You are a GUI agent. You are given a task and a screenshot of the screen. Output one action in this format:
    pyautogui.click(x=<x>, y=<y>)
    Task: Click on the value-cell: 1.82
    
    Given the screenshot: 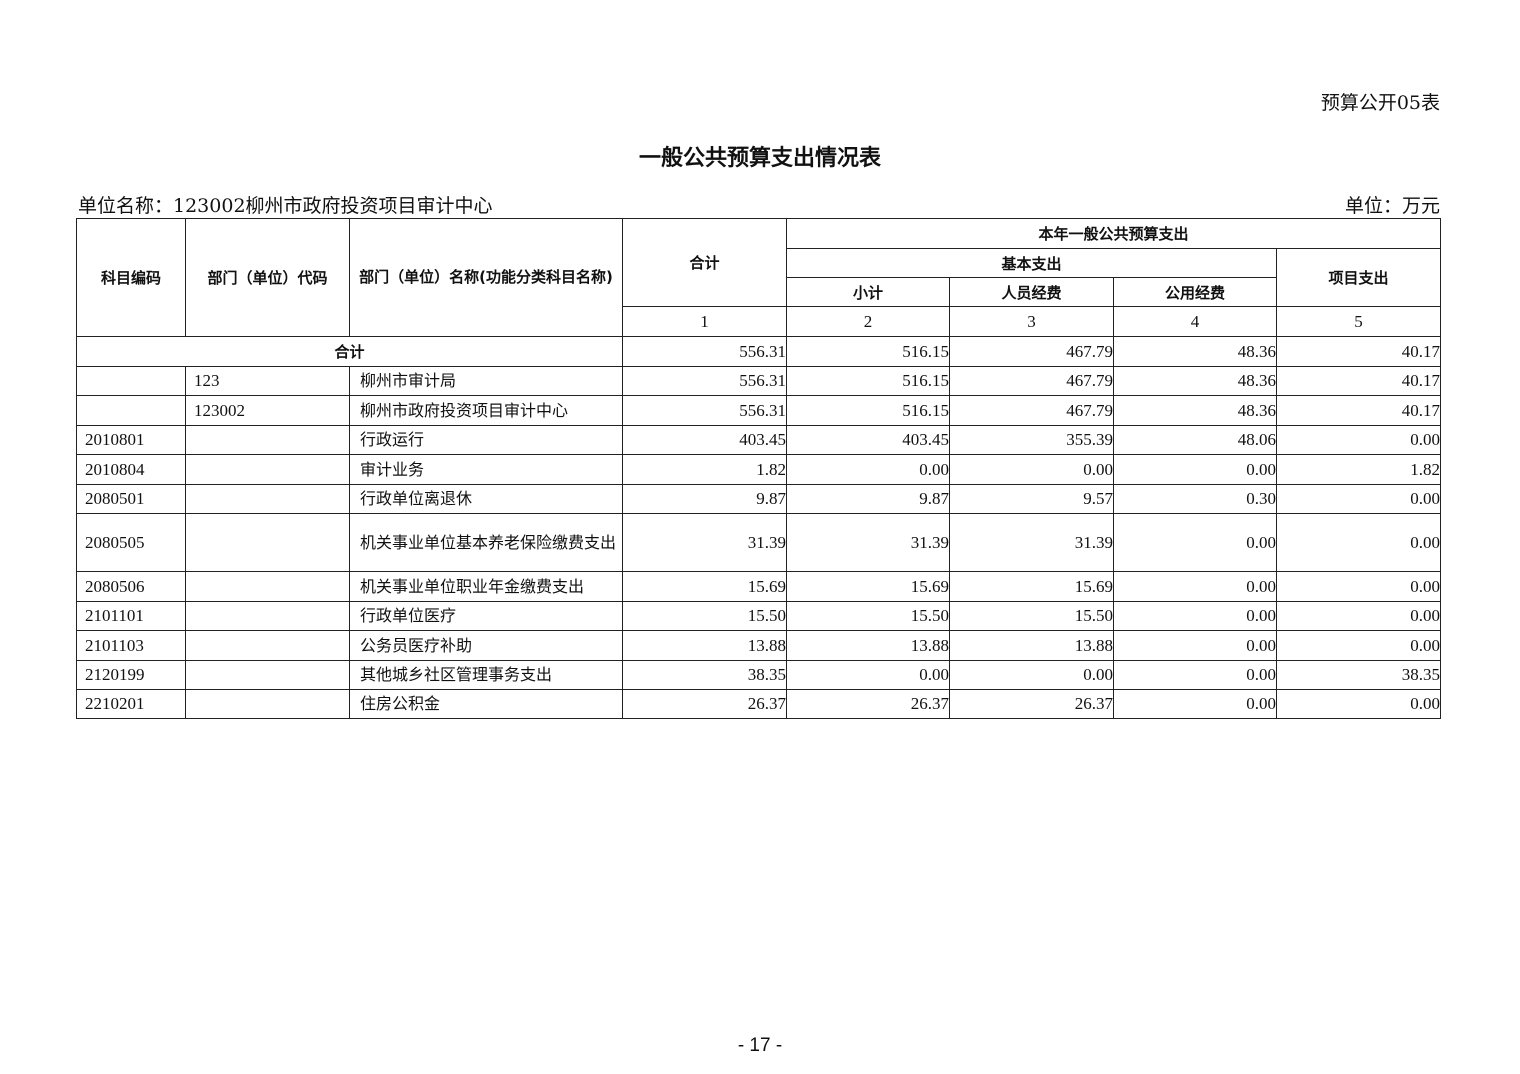 What is the action you would take?
    pyautogui.click(x=704, y=469)
    